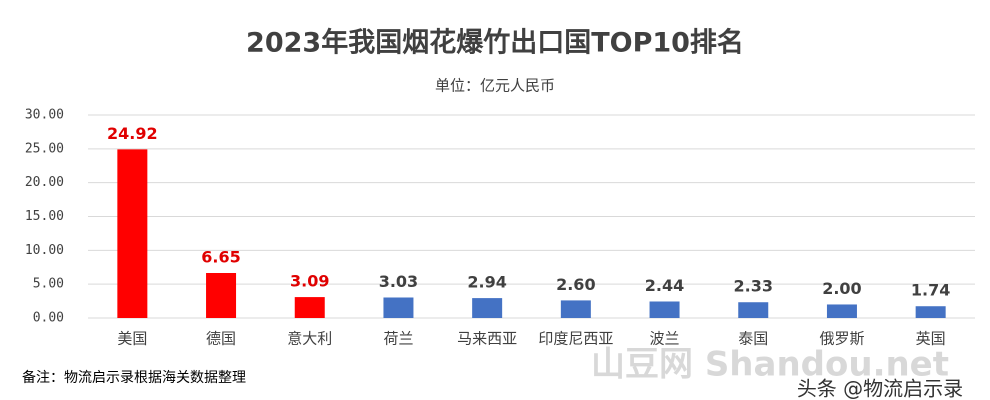 The image size is (990, 400). What do you see at coordinates (309, 281) in the screenshot?
I see `value-label: 3.09` at bounding box center [309, 281].